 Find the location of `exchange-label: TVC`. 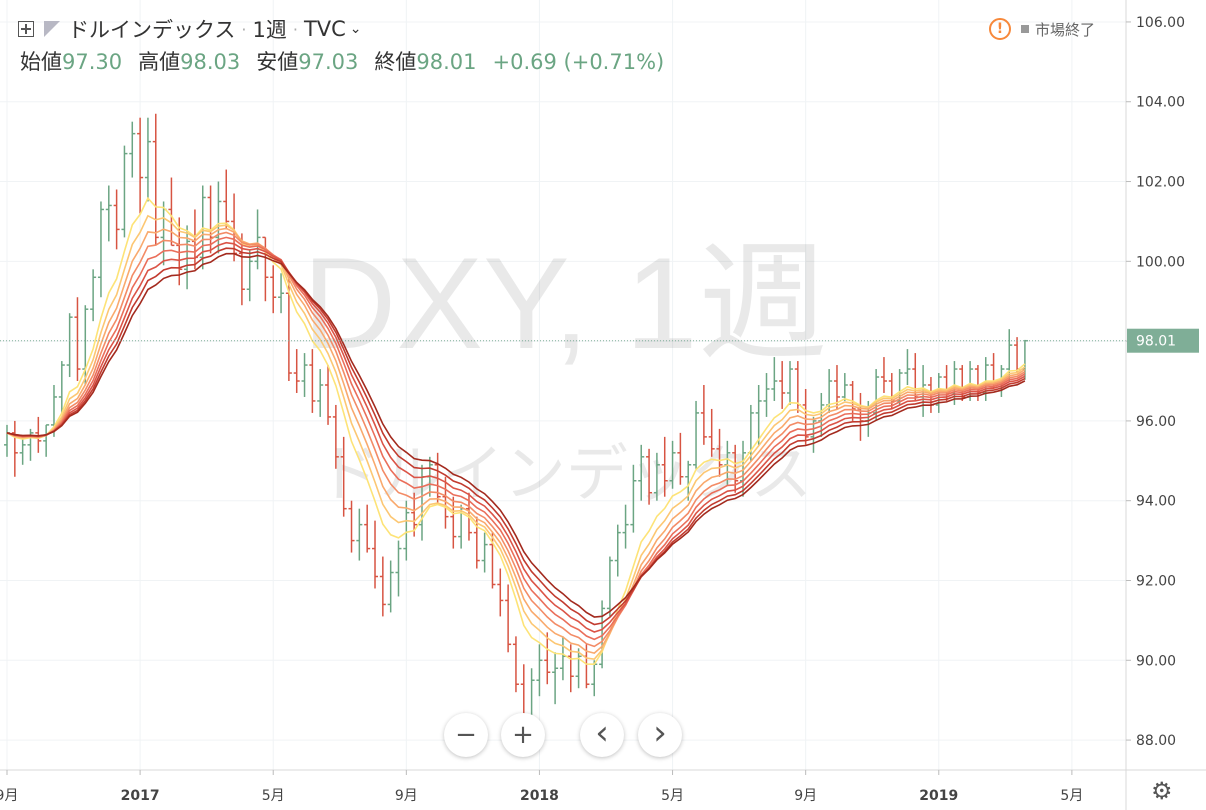

exchange-label: TVC is located at coordinates (324, 29).